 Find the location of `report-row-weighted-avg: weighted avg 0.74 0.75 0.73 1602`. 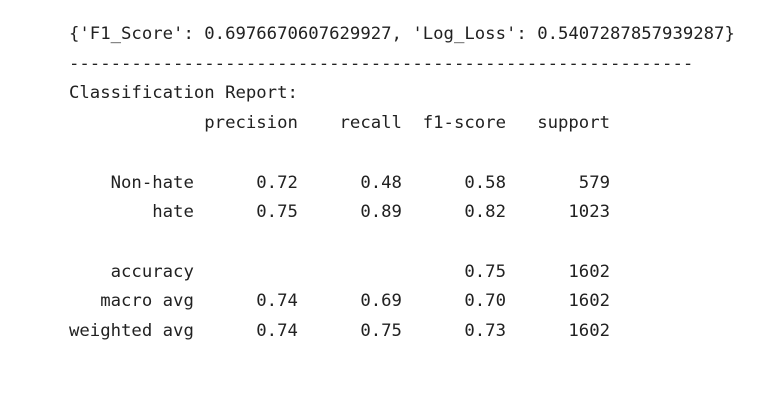

report-row-weighted-avg: weighted avg 0.74 0.75 0.73 1602 is located at coordinates (340, 331).